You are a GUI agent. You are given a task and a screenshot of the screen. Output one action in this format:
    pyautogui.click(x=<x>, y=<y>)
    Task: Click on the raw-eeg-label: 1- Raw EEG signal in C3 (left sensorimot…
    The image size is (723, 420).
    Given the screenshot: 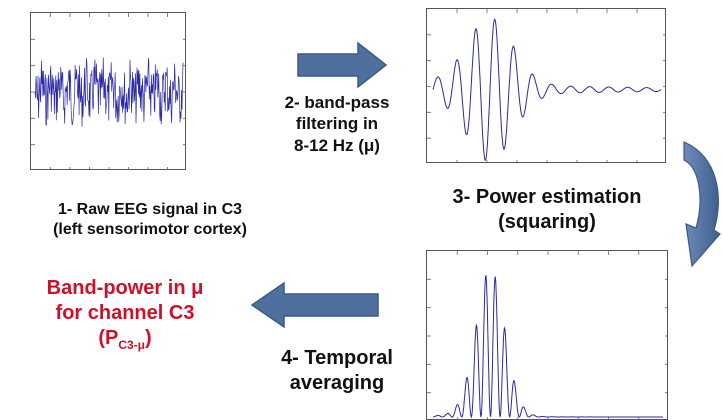 What is the action you would take?
    pyautogui.click(x=150, y=220)
    